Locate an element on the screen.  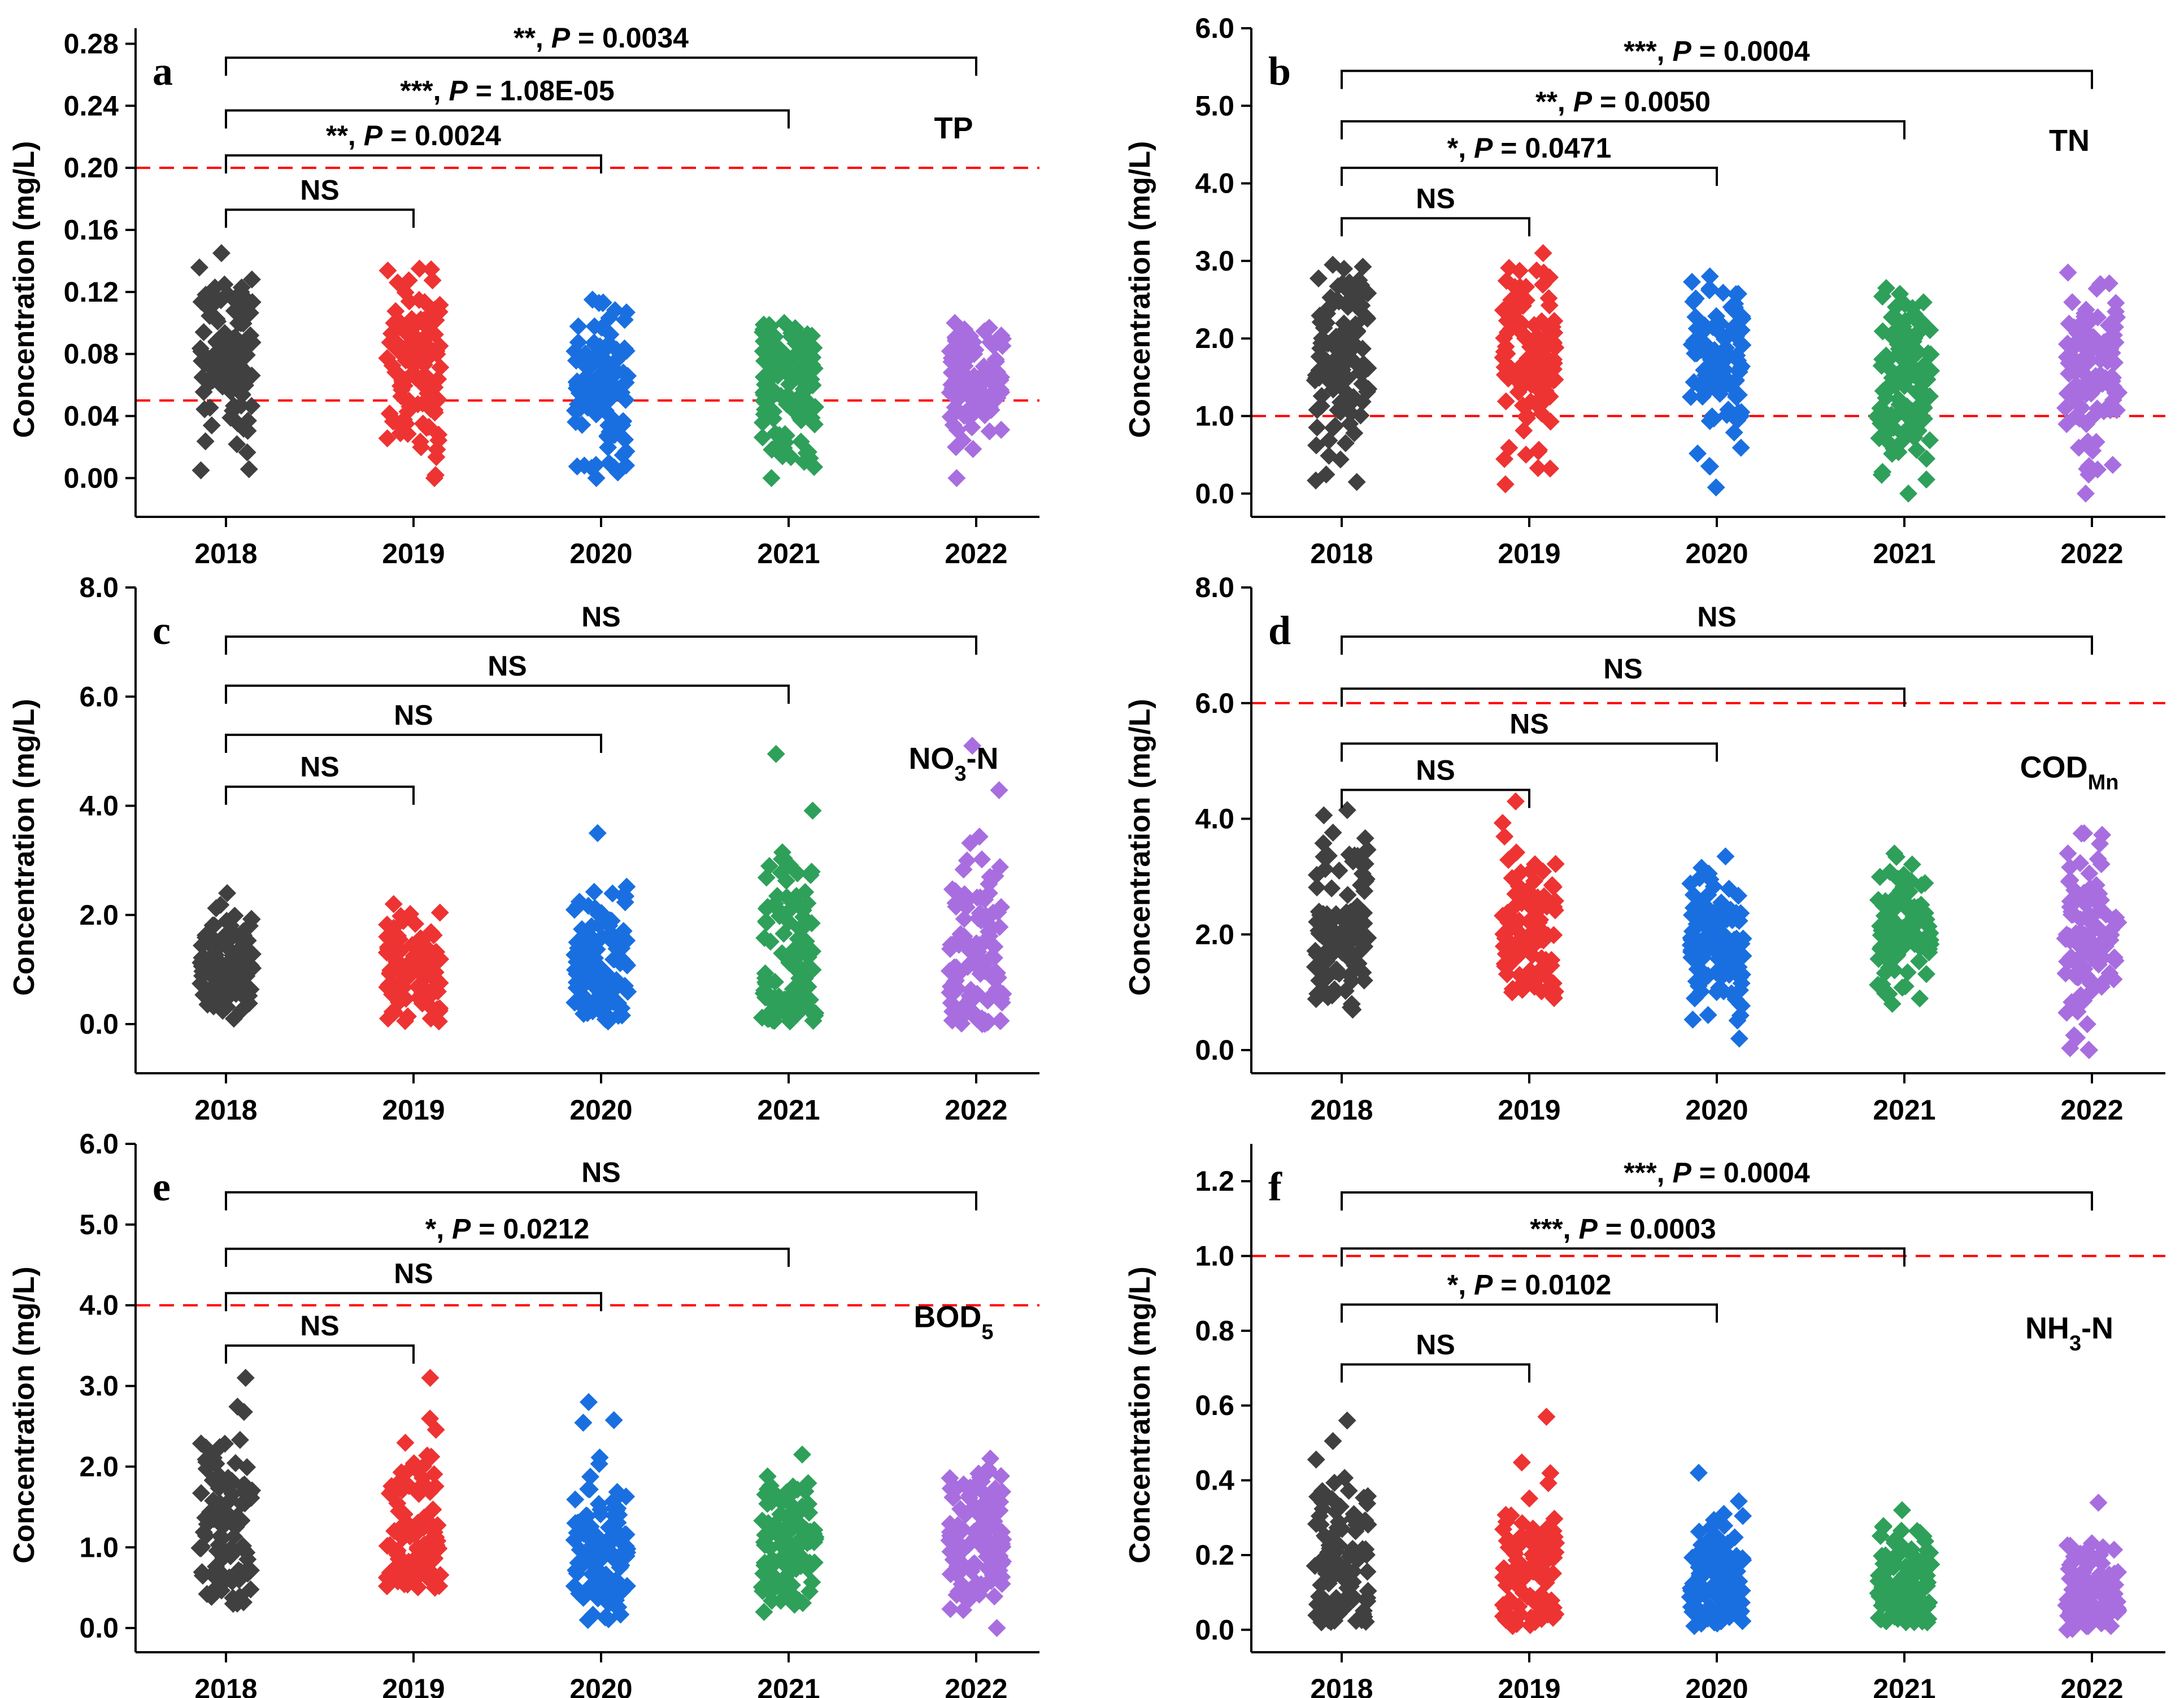
comparison-label: ***, P = 0.0004 is located at coordinates (1717, 51).